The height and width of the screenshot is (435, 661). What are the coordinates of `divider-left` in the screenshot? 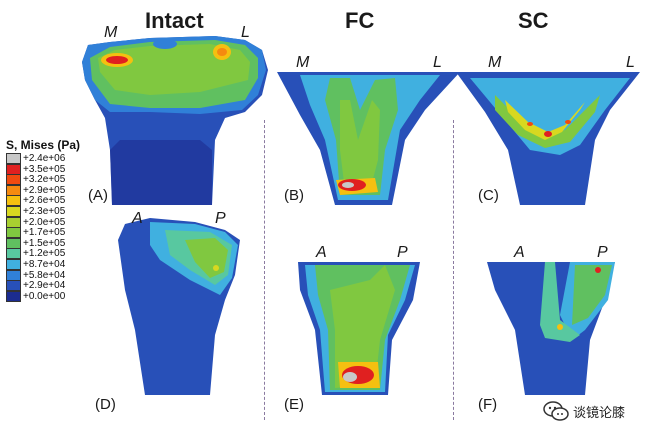 It's located at (264, 270).